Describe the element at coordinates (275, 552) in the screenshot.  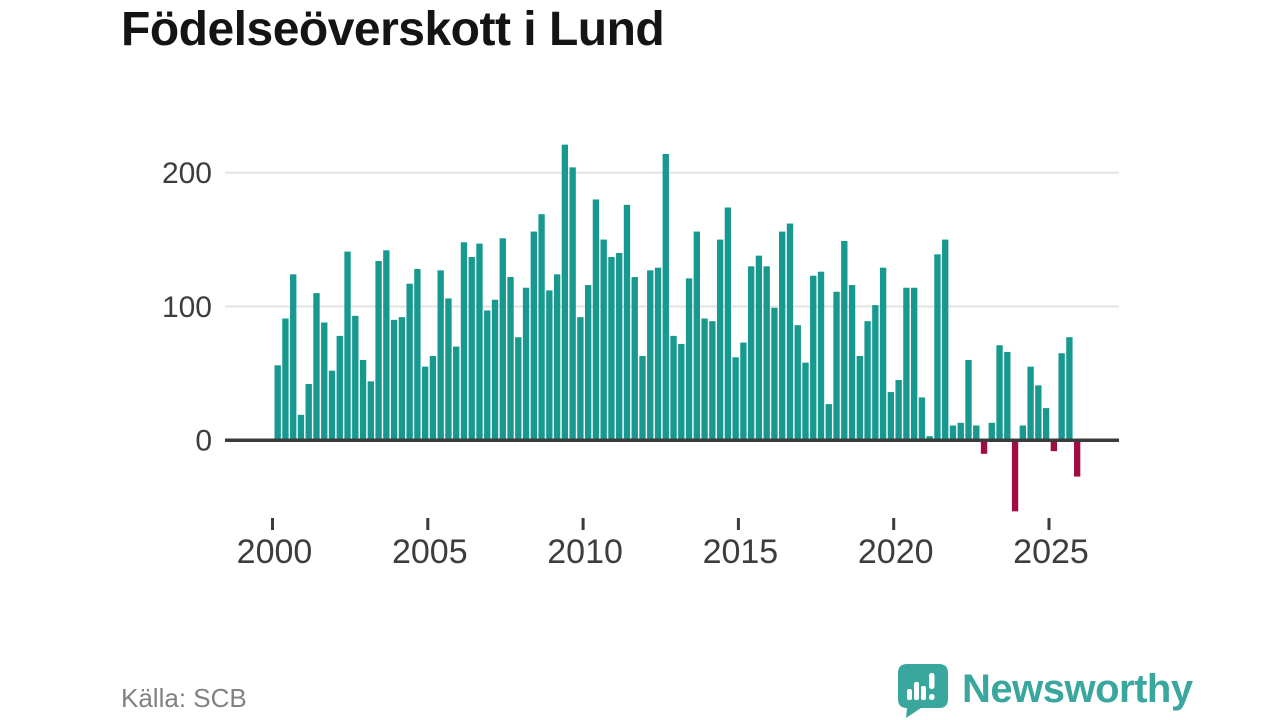
I see `x-axis-tick-label: 2000` at that location.